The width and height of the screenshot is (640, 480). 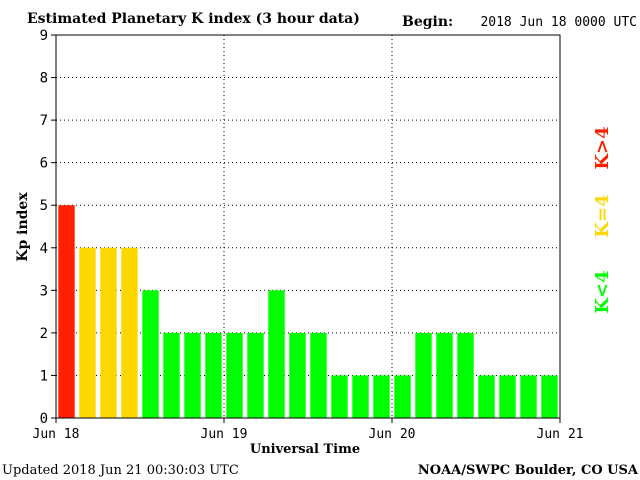 What do you see at coordinates (44, 291) in the screenshot?
I see `y-tick-label: 3` at bounding box center [44, 291].